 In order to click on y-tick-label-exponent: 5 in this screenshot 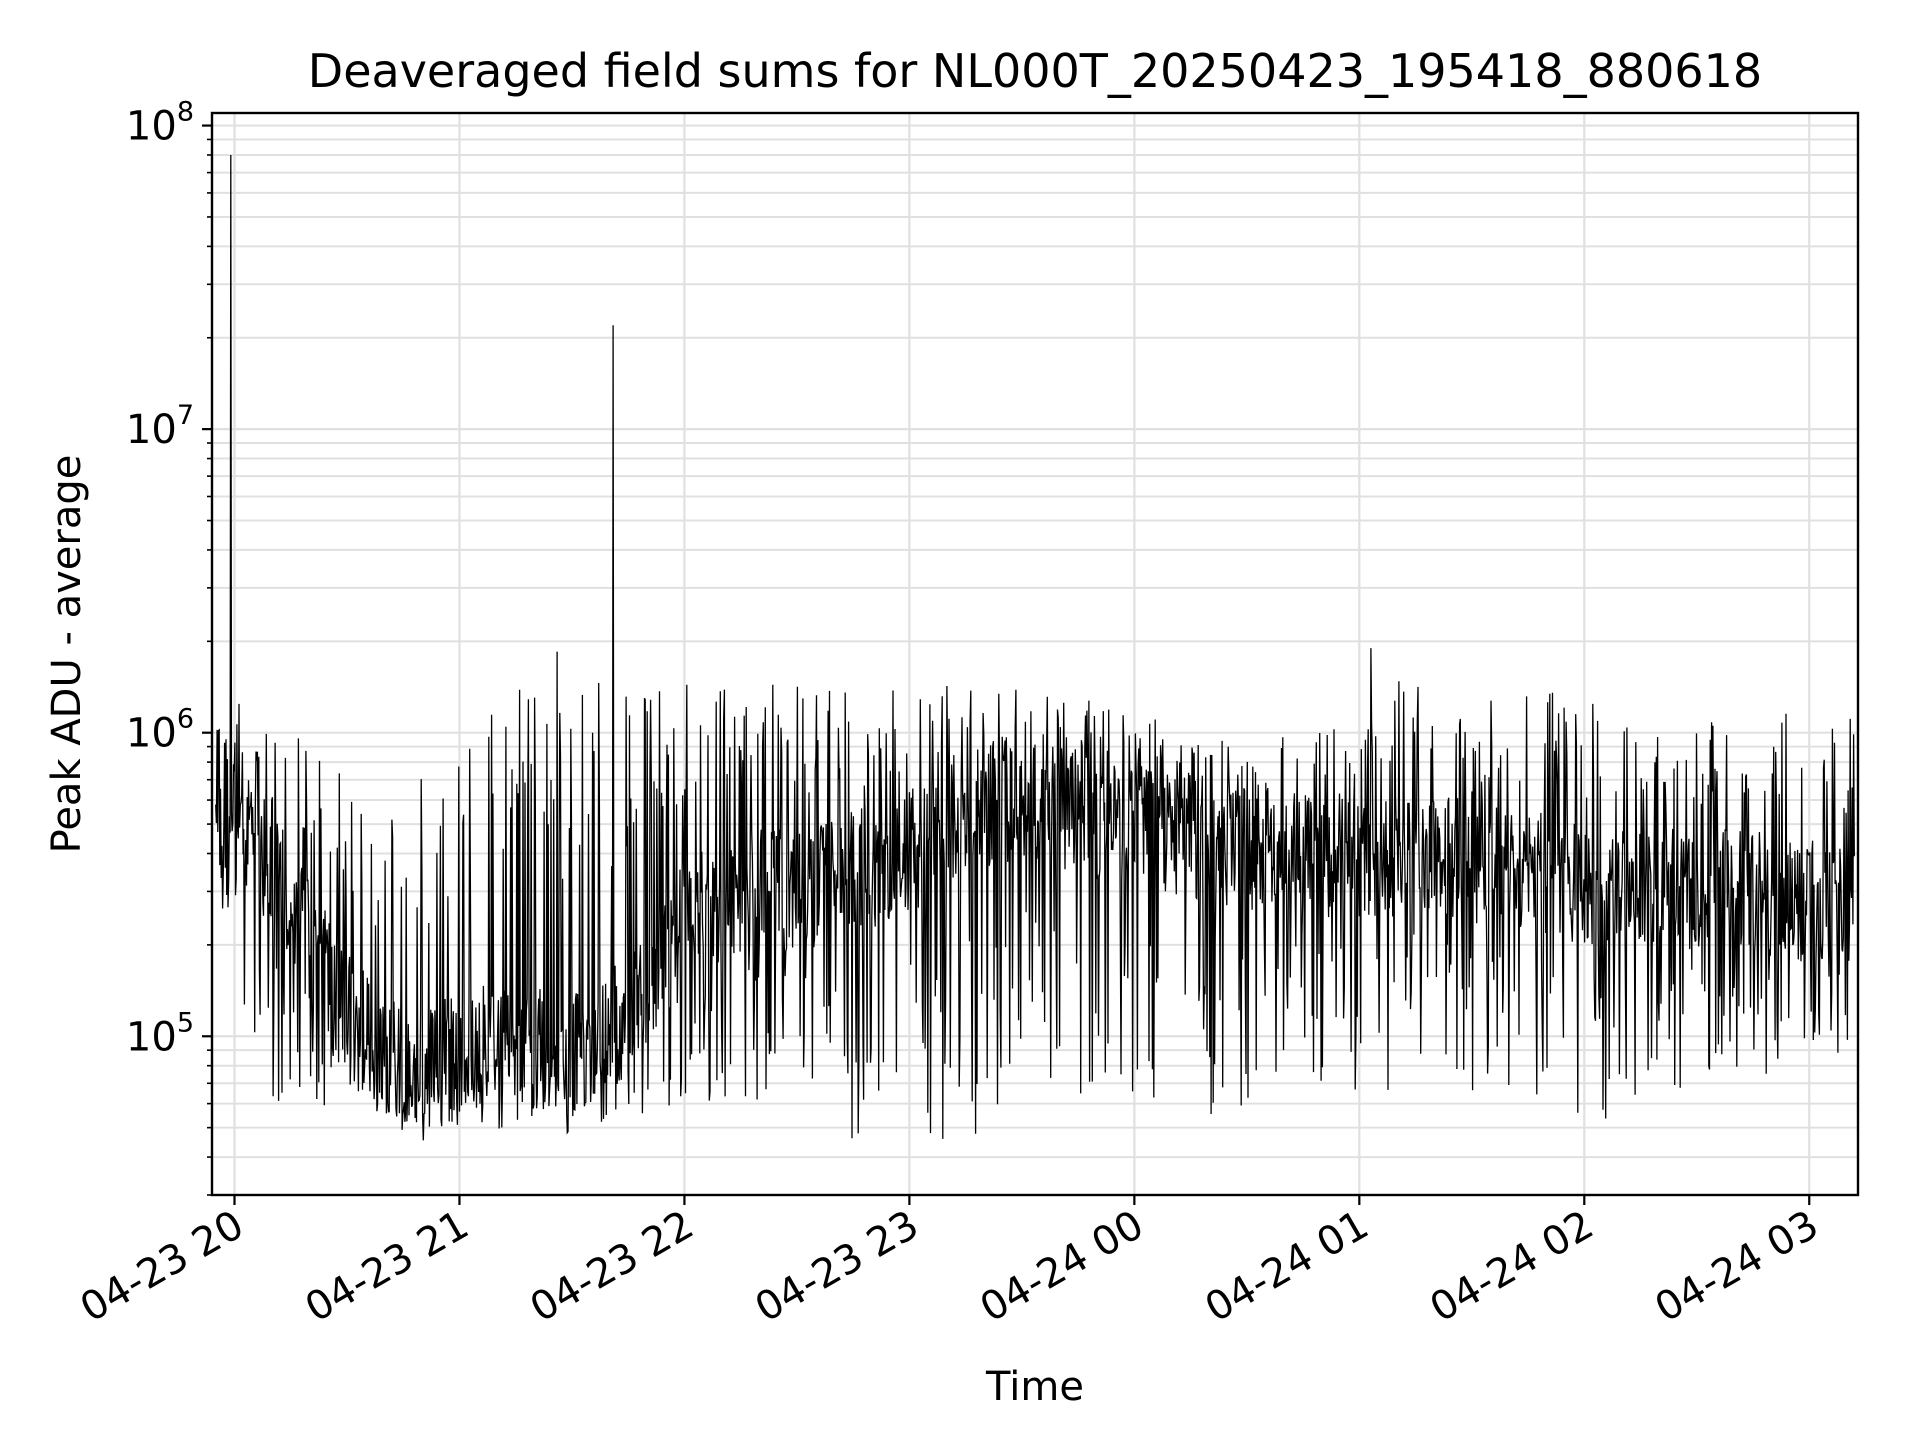, I will do `click(185, 1022)`.